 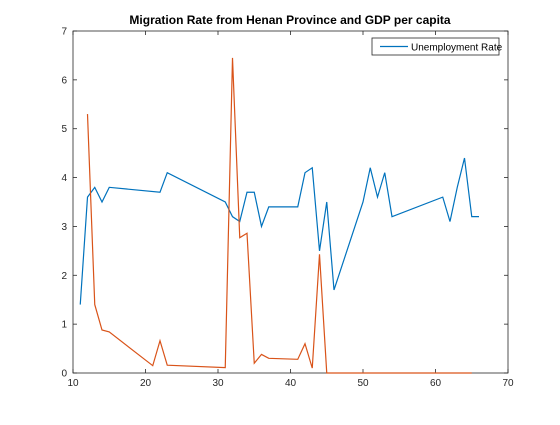 What do you see at coordinates (291, 383) in the screenshot?
I see `x-tick-label: 40` at bounding box center [291, 383].